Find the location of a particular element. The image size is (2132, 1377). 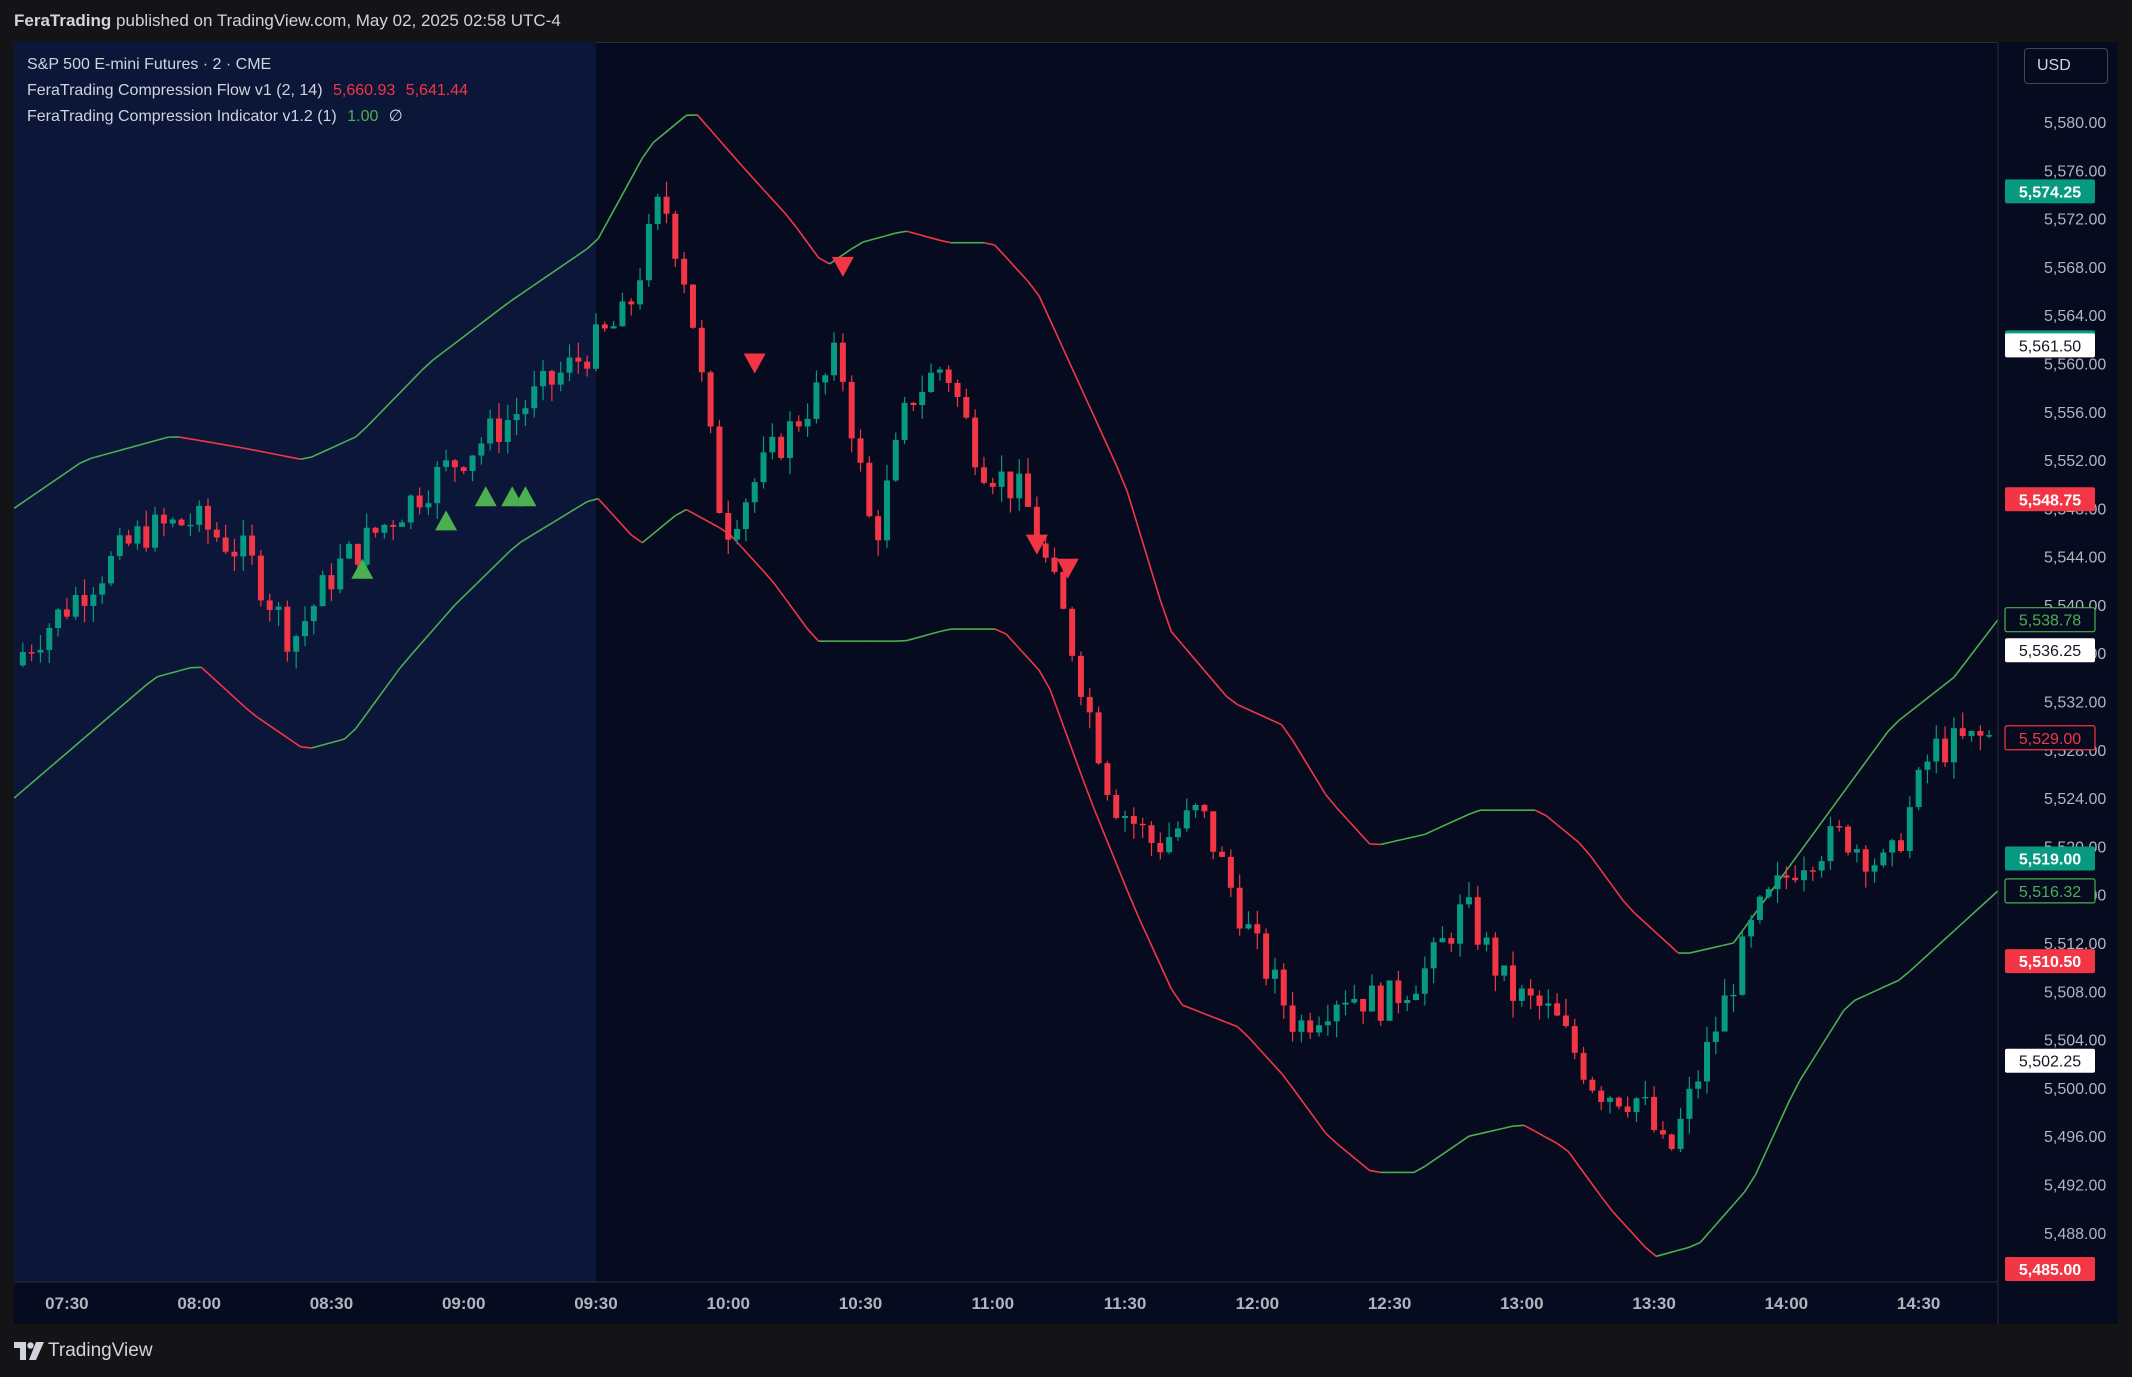

price-axis is located at coordinates (2058, 683).